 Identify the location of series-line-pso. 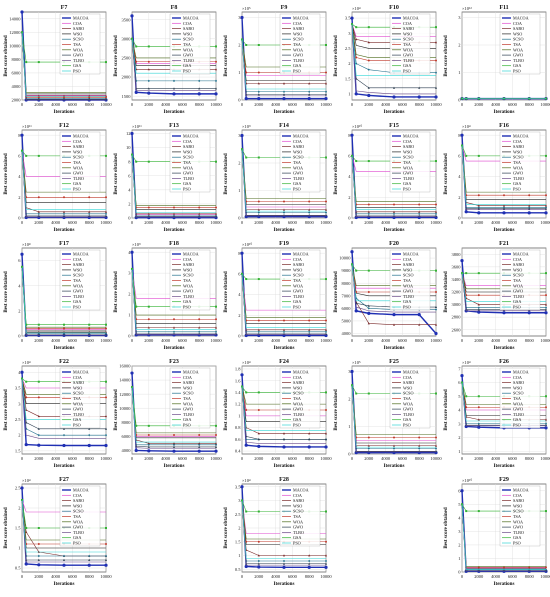
(283, 301).